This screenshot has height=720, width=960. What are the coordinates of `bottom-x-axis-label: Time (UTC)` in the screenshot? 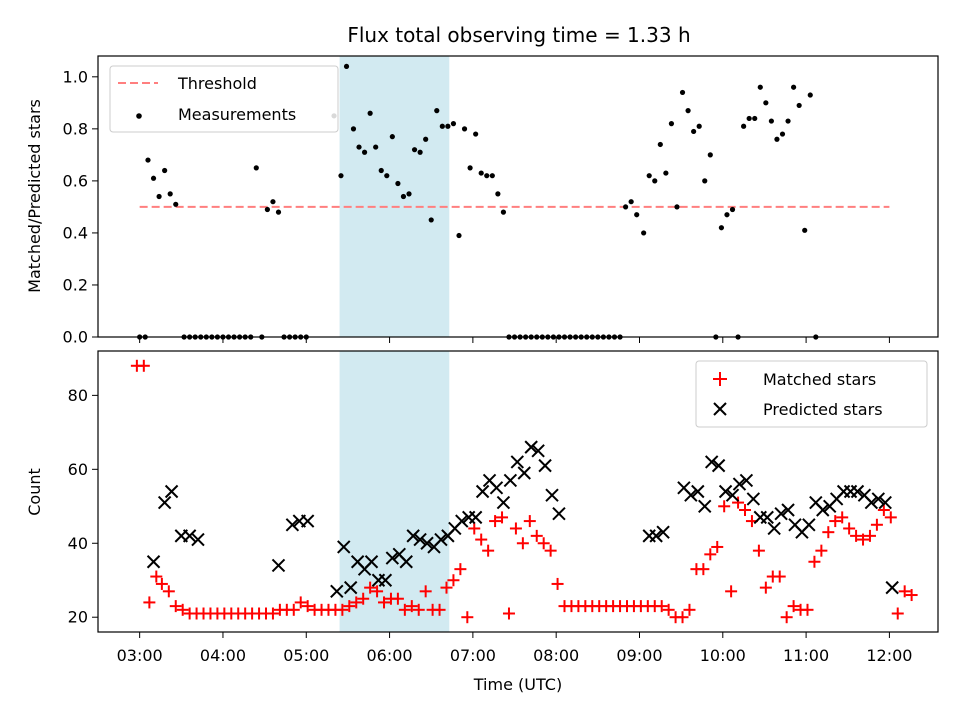 It's located at (517, 684).